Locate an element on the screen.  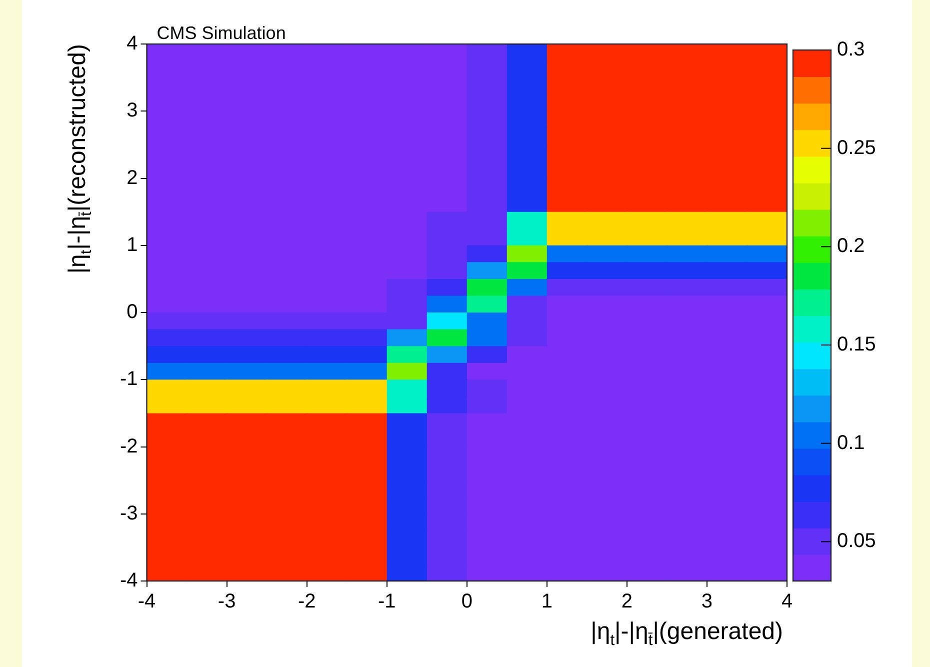
x-tick-label: 0 is located at coordinates (466, 601).